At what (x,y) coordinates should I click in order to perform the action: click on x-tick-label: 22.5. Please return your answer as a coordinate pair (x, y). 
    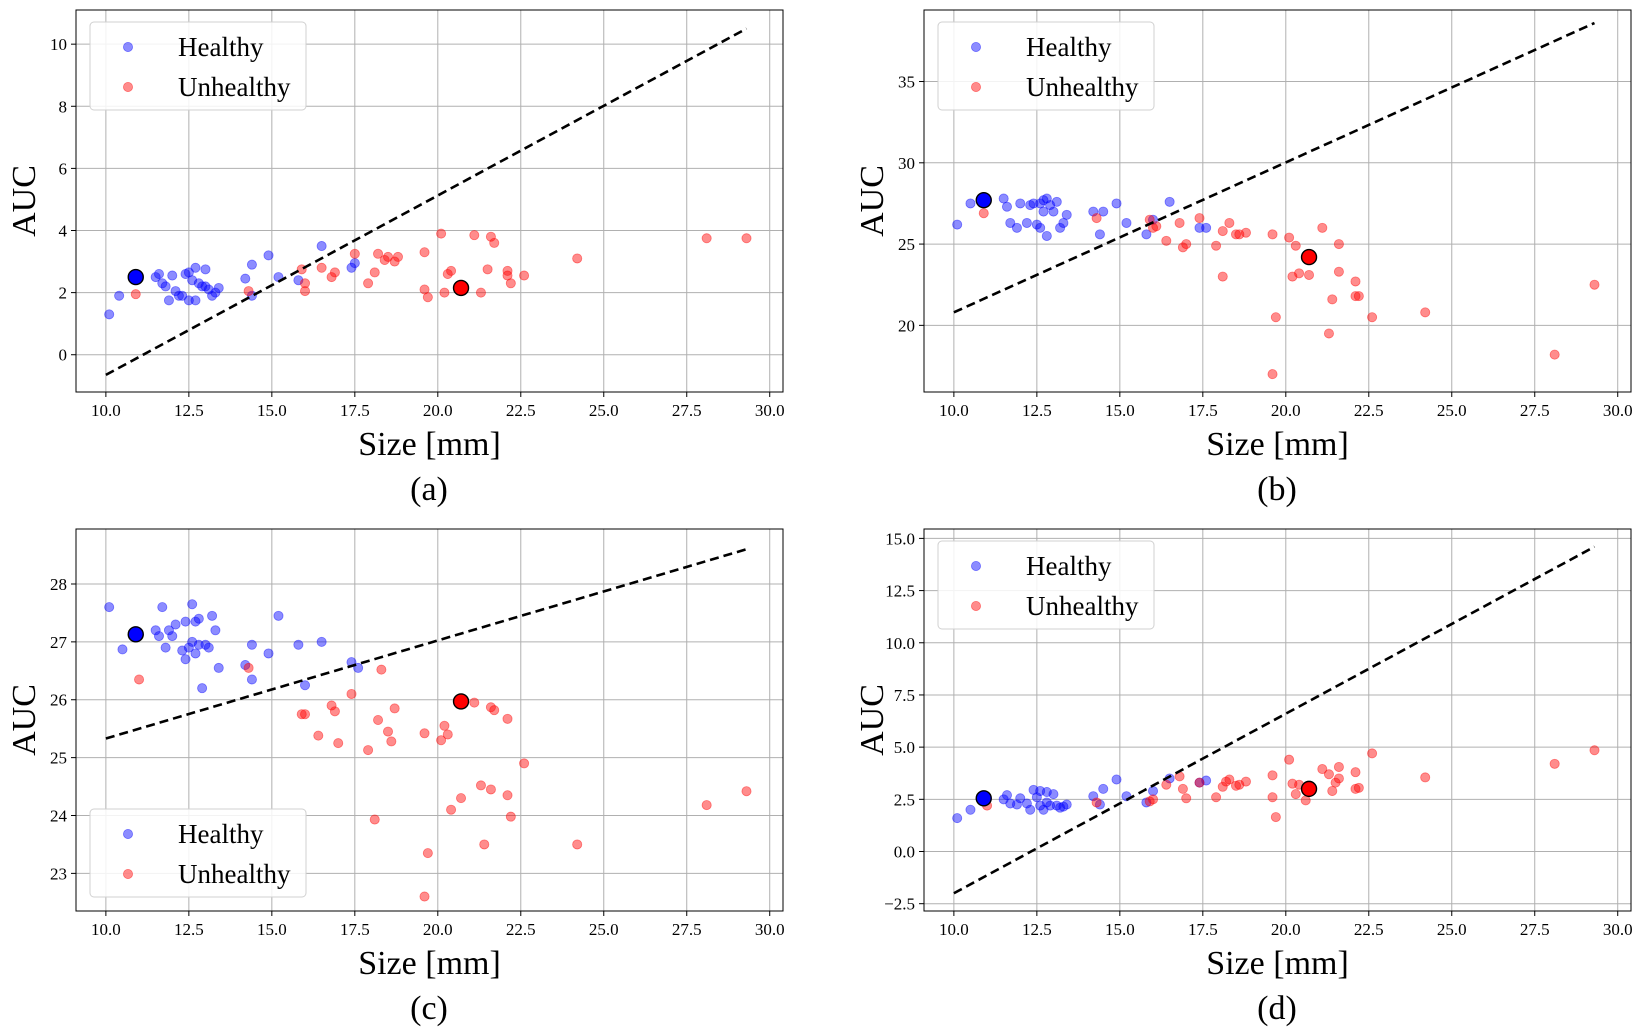
    Looking at the image, I should click on (521, 410).